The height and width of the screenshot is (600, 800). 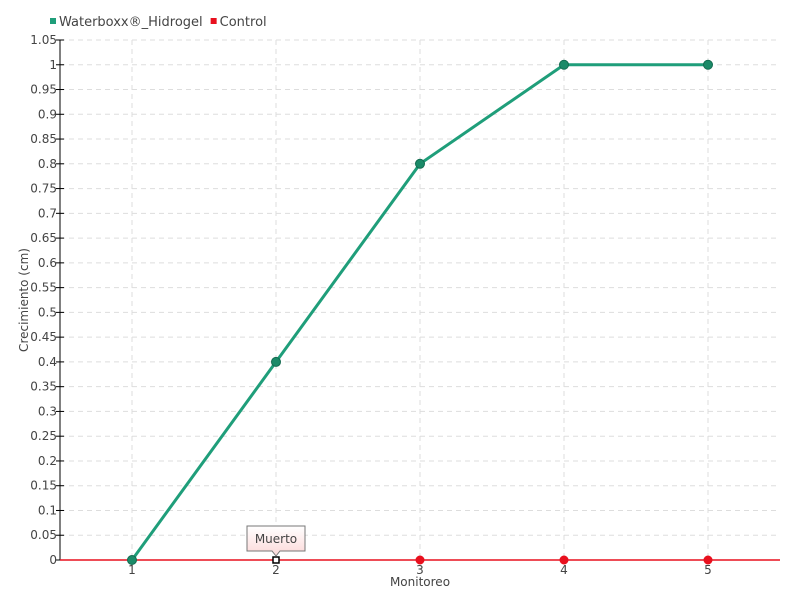 I want to click on y-tick-label: 0.85, so click(x=43, y=139).